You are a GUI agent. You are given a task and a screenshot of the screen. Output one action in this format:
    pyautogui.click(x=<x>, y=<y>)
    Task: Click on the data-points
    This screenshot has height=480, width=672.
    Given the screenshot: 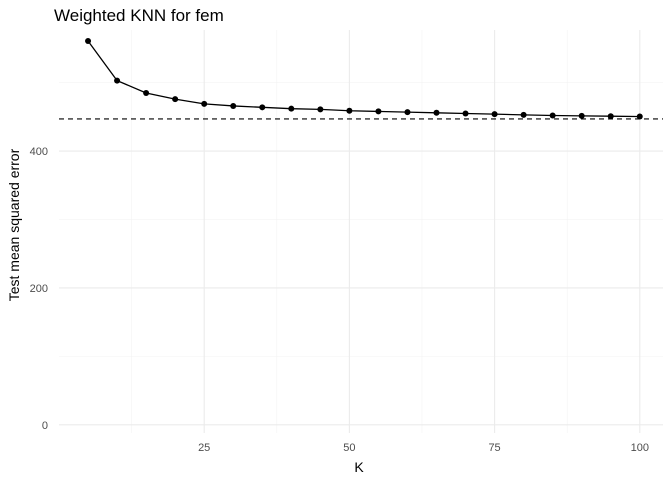 What is the action you would take?
    pyautogui.click(x=364, y=78)
    